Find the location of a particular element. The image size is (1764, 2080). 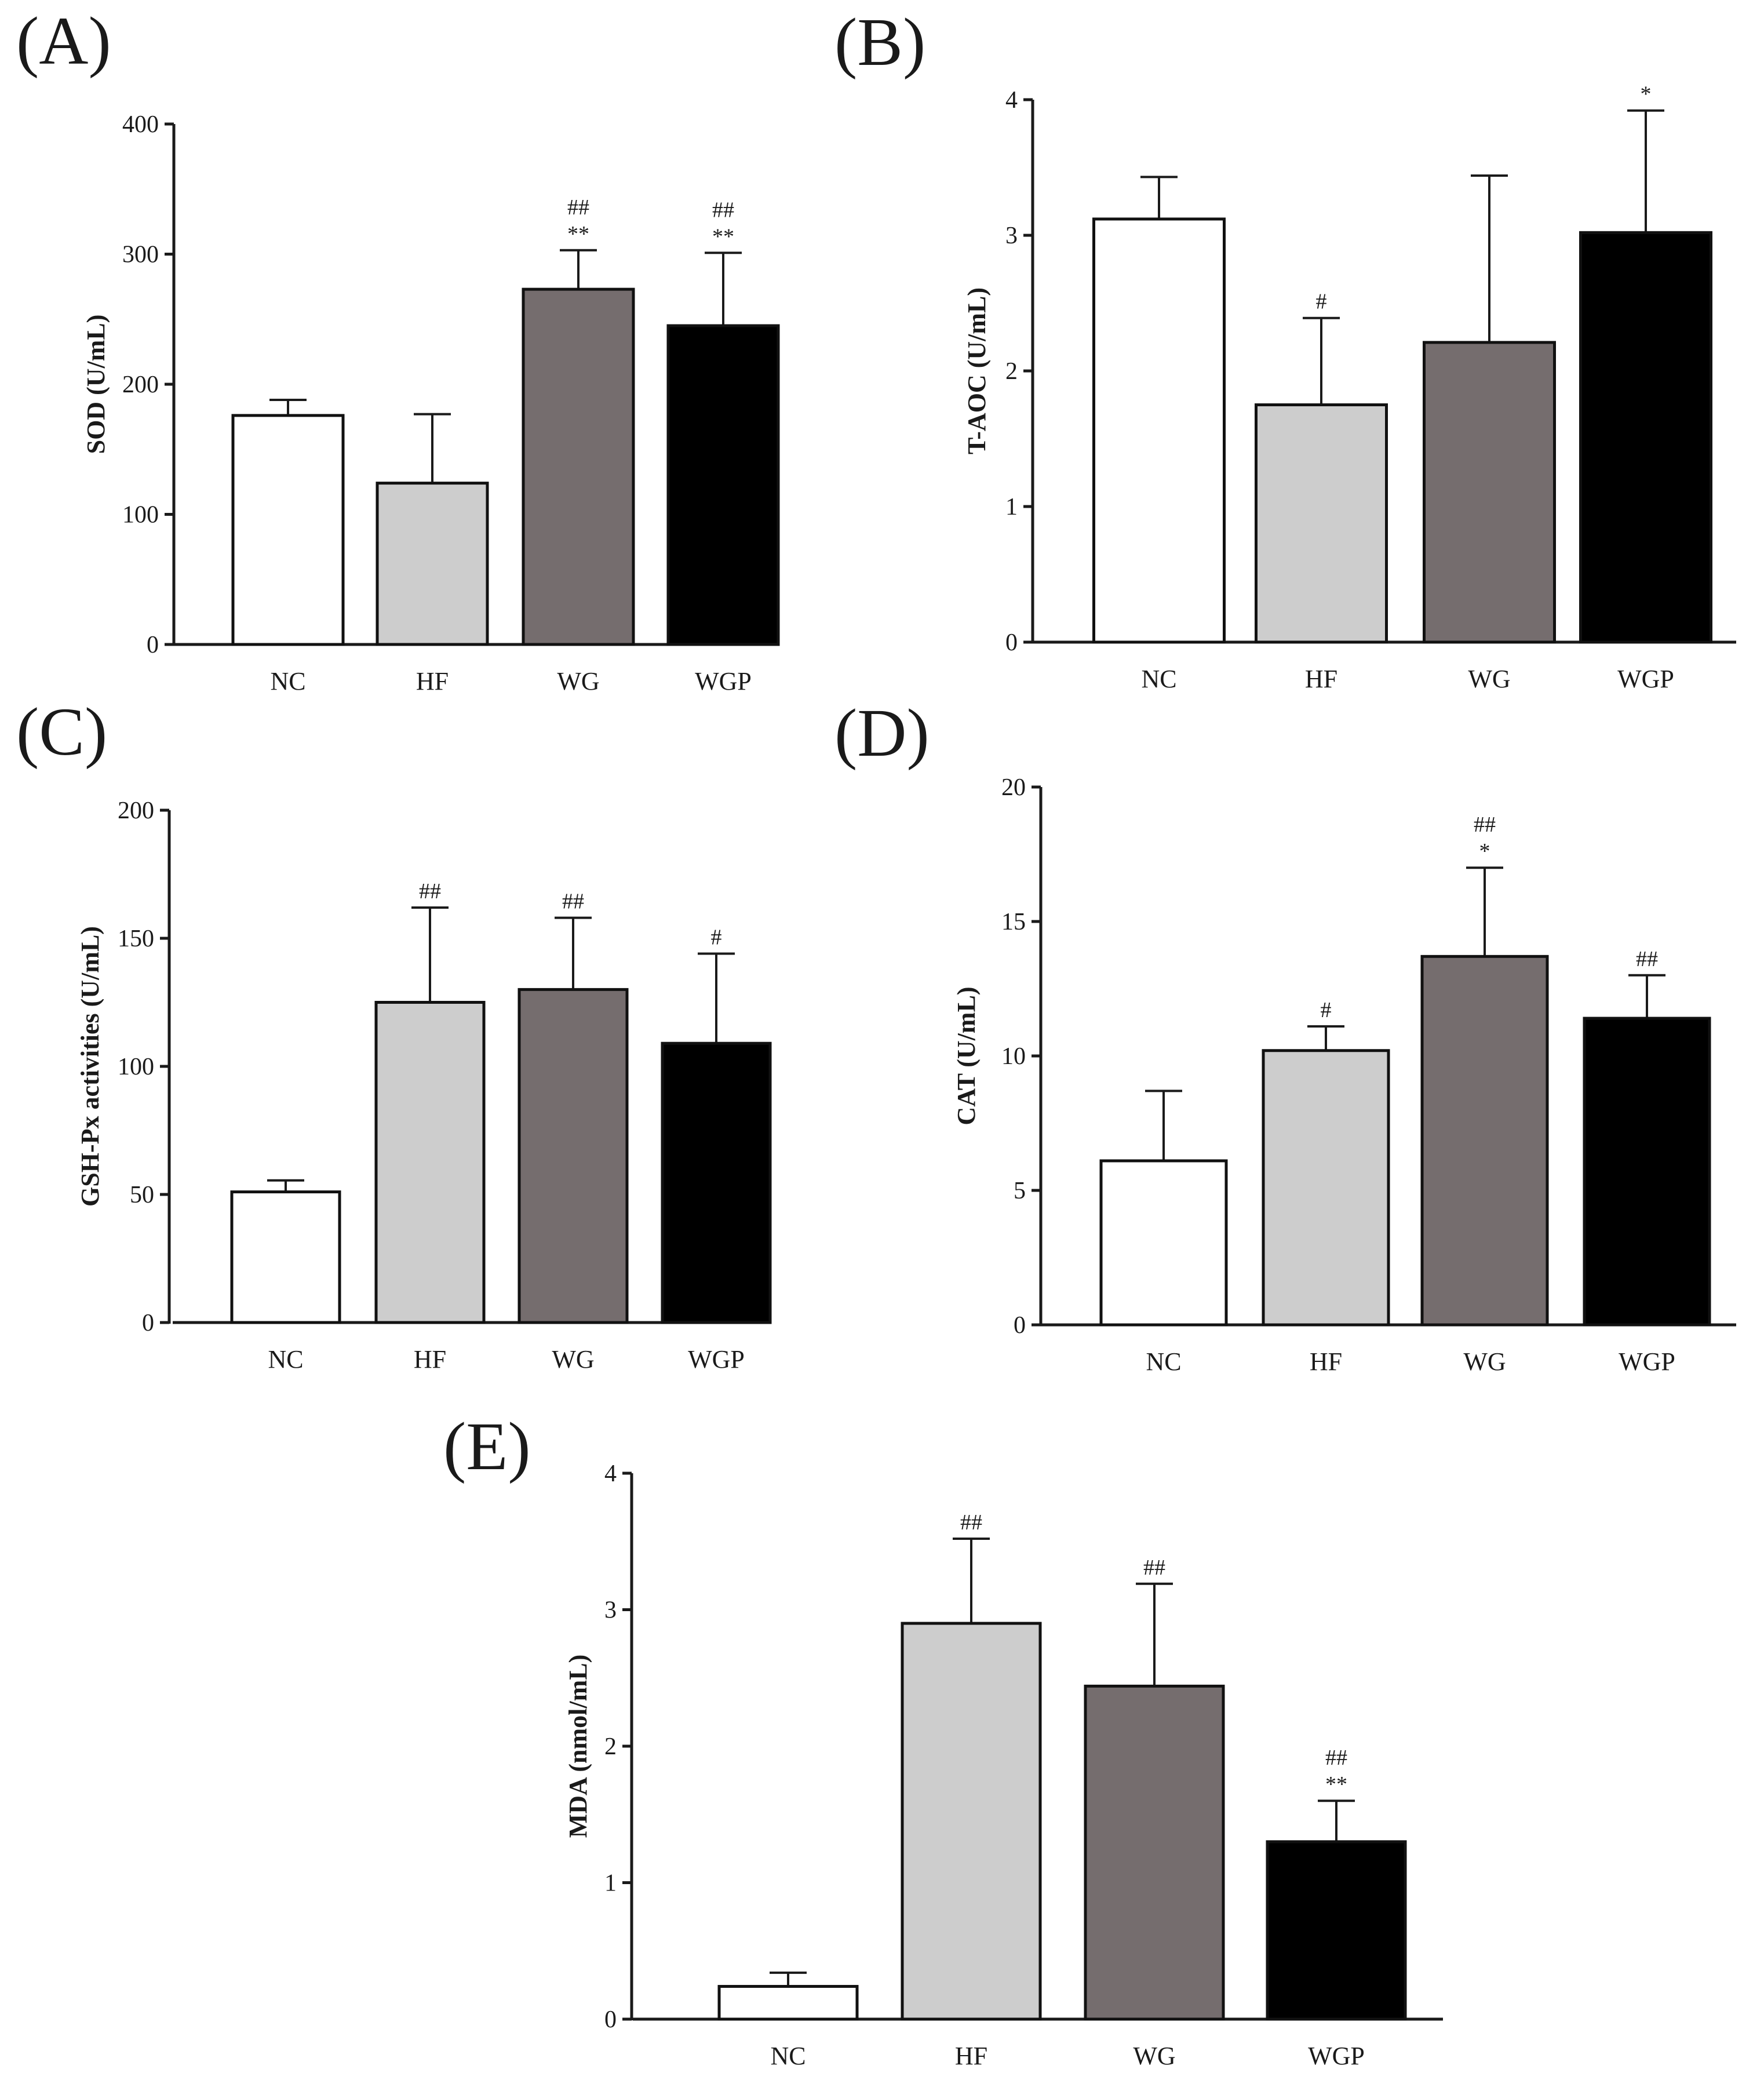

y-tick-label: 400 is located at coordinates (140, 124).